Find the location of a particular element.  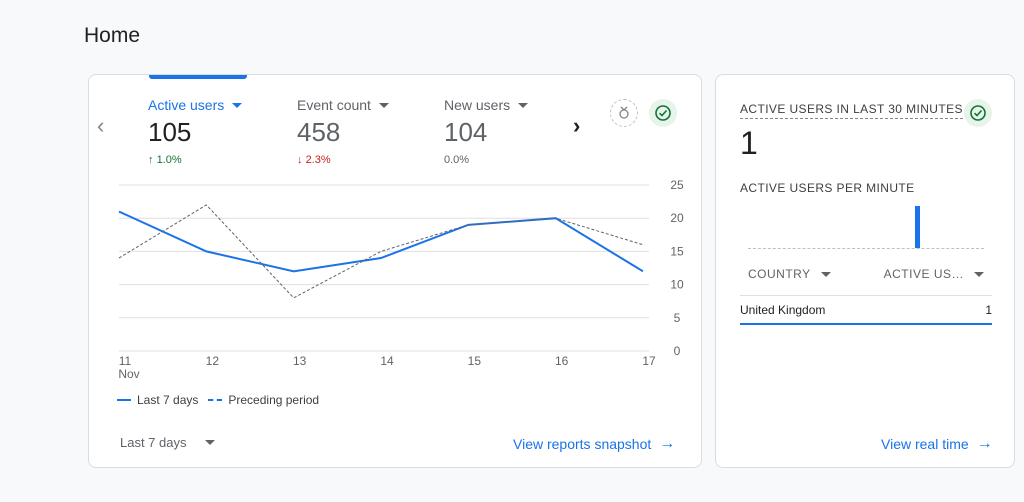

realtime-title: ACTIVE USERS IN LAST 30 MINUTES is located at coordinates (851, 110).